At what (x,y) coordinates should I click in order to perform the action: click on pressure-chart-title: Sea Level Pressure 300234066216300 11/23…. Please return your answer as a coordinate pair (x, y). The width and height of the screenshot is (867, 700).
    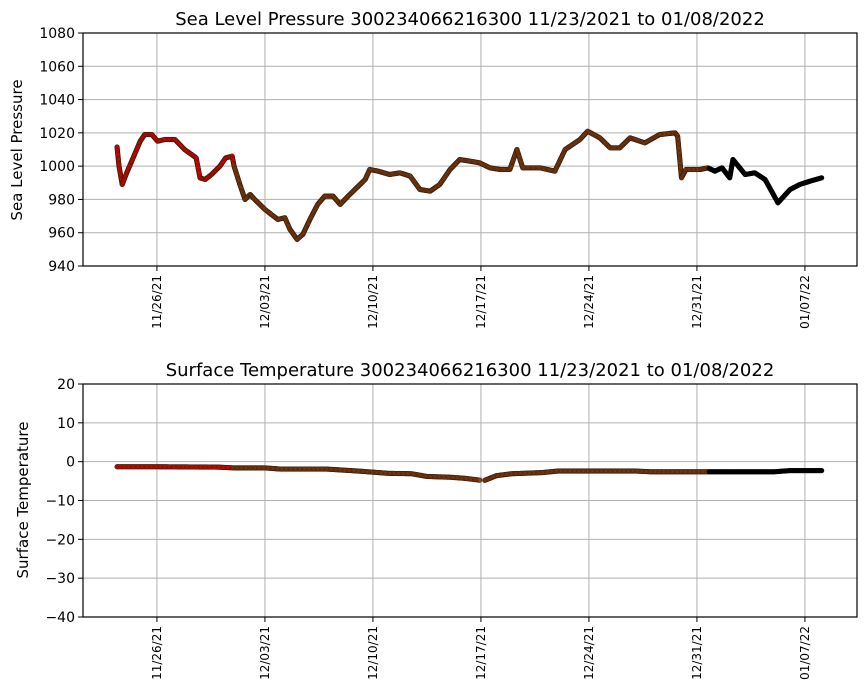
    Looking at the image, I should click on (470, 19).